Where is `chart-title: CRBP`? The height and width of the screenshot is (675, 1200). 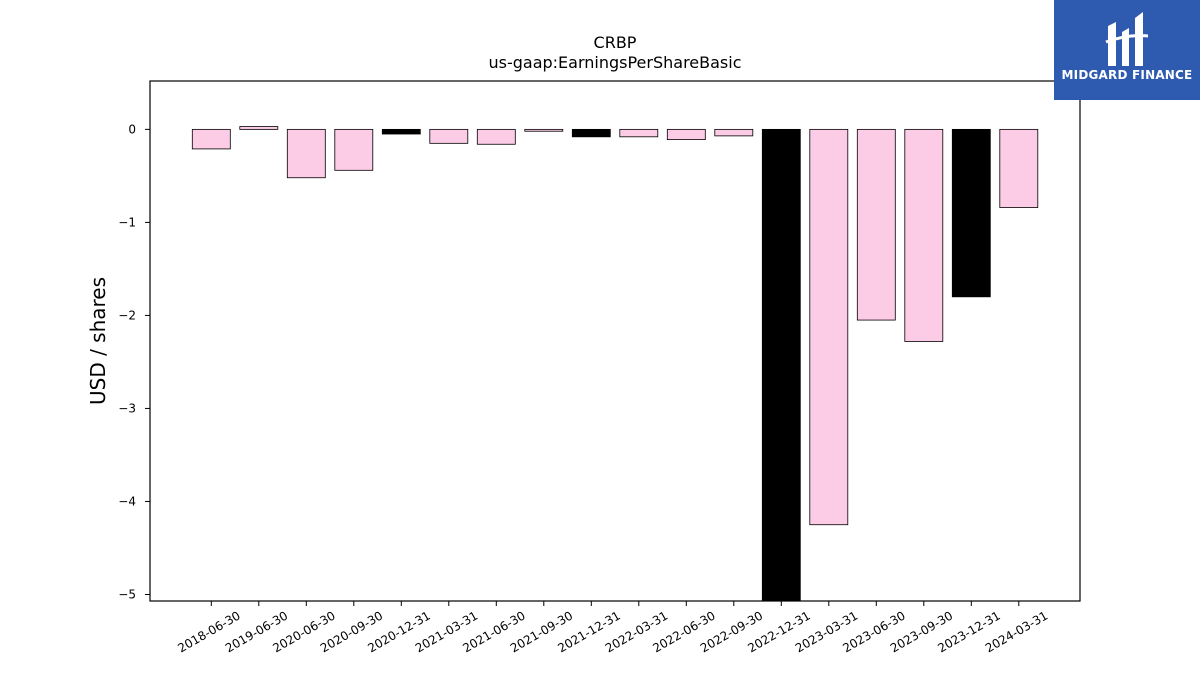 chart-title: CRBP is located at coordinates (615, 42).